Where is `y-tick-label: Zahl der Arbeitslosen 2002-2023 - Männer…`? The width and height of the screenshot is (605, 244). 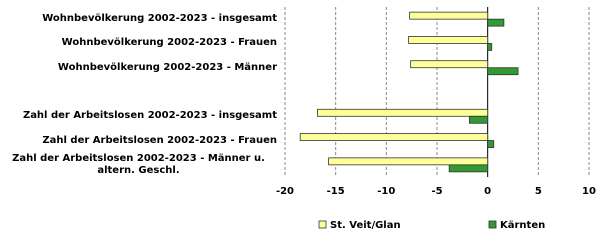
y-tick-label: Zahl der Arbeitslosen 2002-2023 - Männer… is located at coordinates (138, 165).